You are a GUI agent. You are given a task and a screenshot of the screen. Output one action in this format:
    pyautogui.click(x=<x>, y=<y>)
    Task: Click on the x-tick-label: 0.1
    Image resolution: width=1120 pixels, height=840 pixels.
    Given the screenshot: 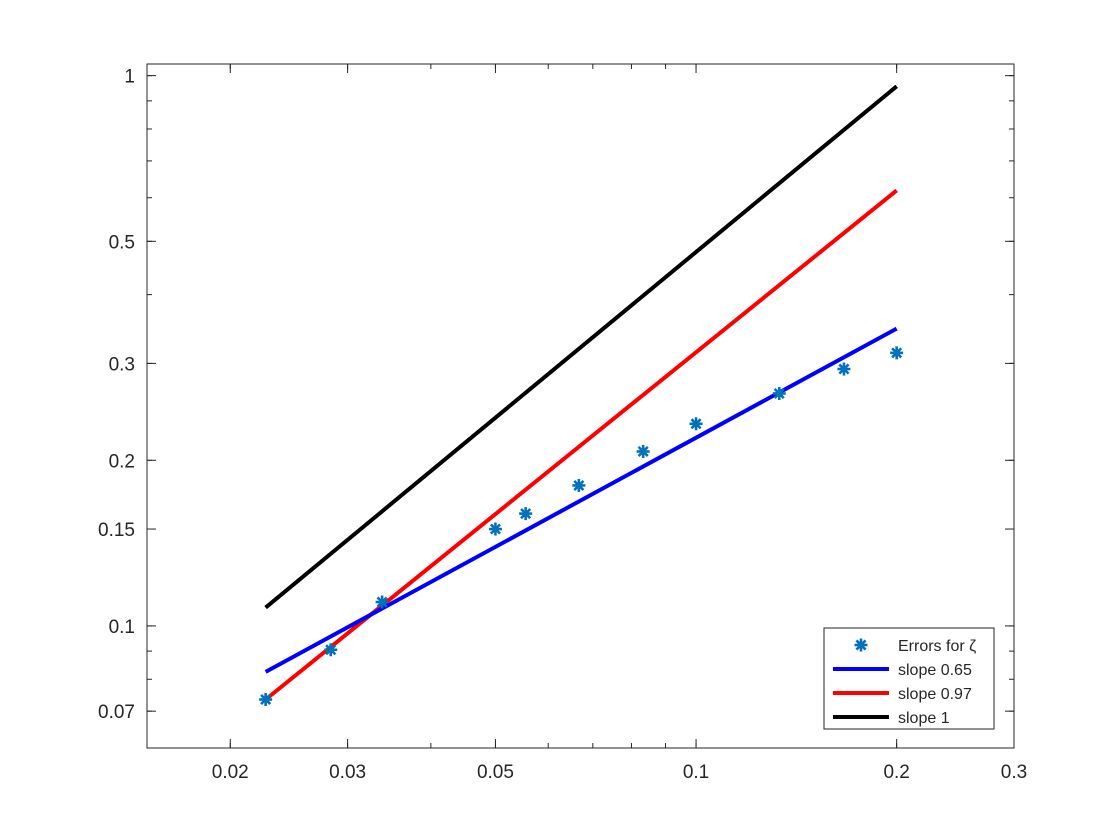 What is the action you would take?
    pyautogui.click(x=696, y=772)
    